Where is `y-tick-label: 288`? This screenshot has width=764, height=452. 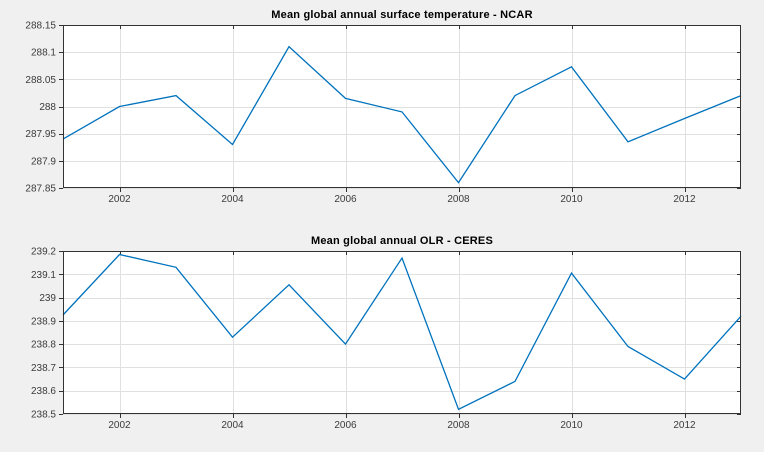
y-tick-label: 288 is located at coordinates (47, 107).